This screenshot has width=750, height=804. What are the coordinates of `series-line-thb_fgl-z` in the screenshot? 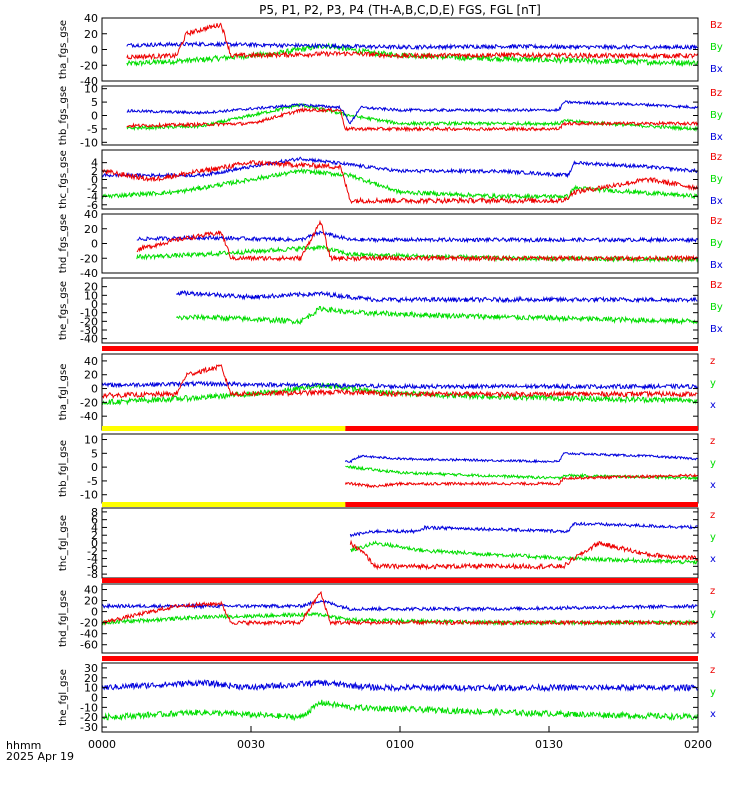 It's located at (521, 481).